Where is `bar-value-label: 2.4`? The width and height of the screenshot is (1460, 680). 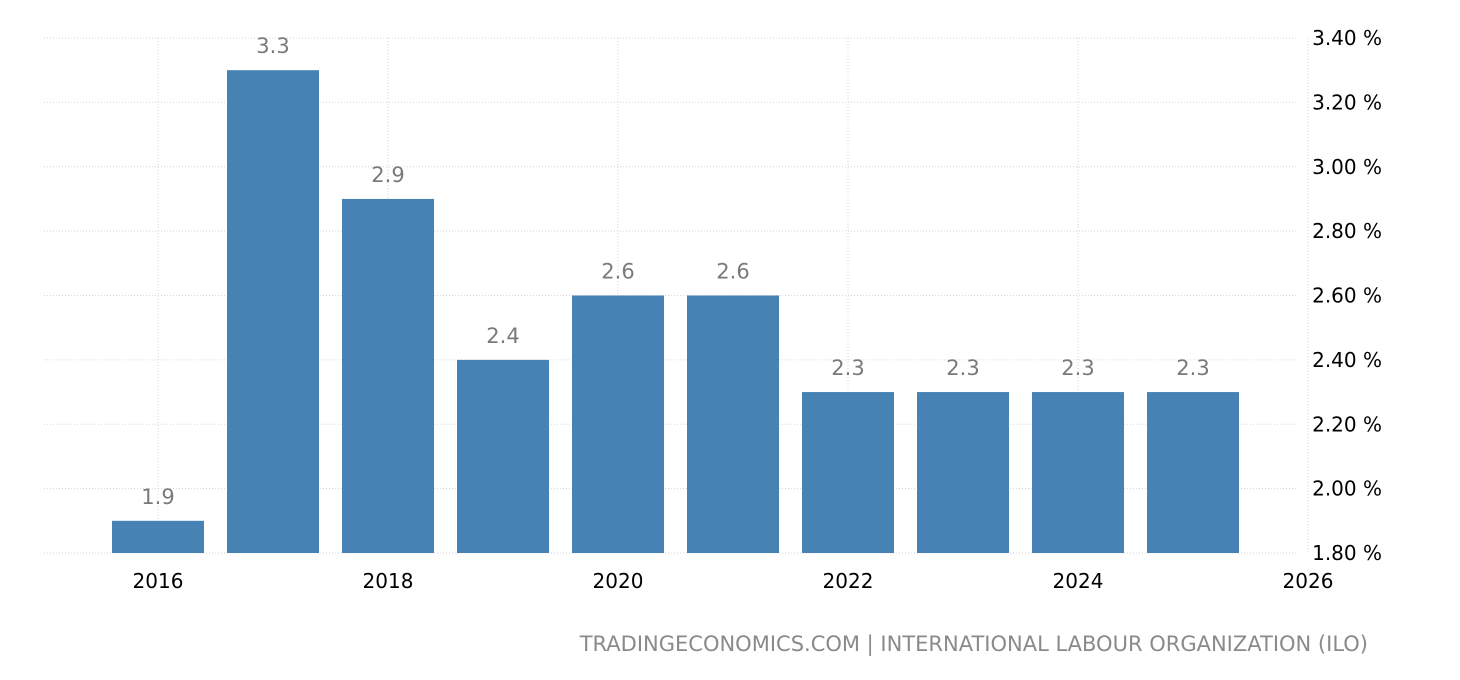
bar-value-label: 2.4 is located at coordinates (502, 336).